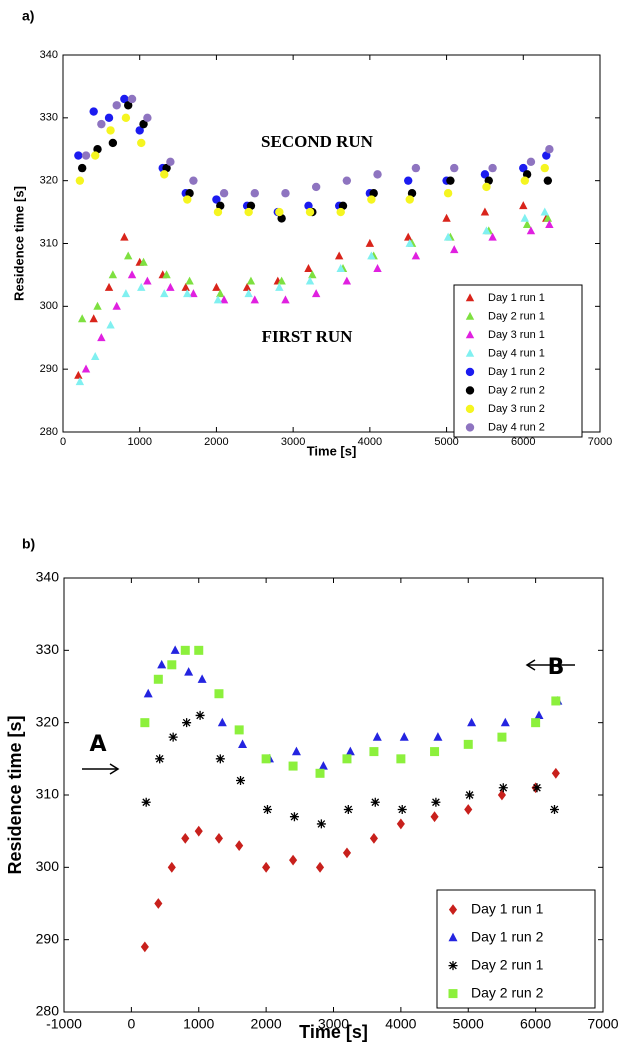  What do you see at coordinates (293, 442) in the screenshot?
I see `x-tick-label: 3000` at bounding box center [293, 442].